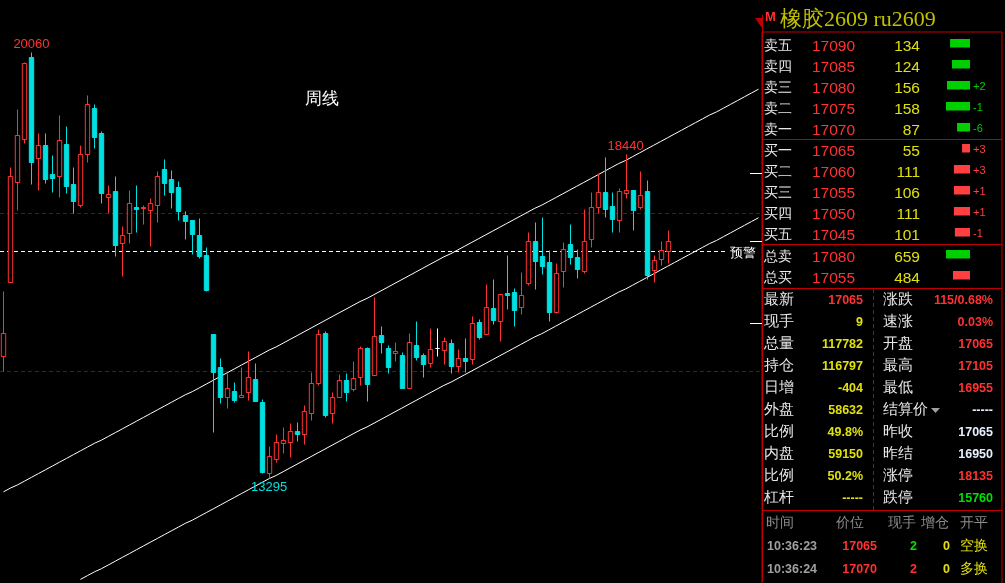 Image resolution: width=1005 pixels, height=583 pixels. What do you see at coordinates (898, 299) in the screenshot?
I see `annotation: 涨跌` at bounding box center [898, 299].